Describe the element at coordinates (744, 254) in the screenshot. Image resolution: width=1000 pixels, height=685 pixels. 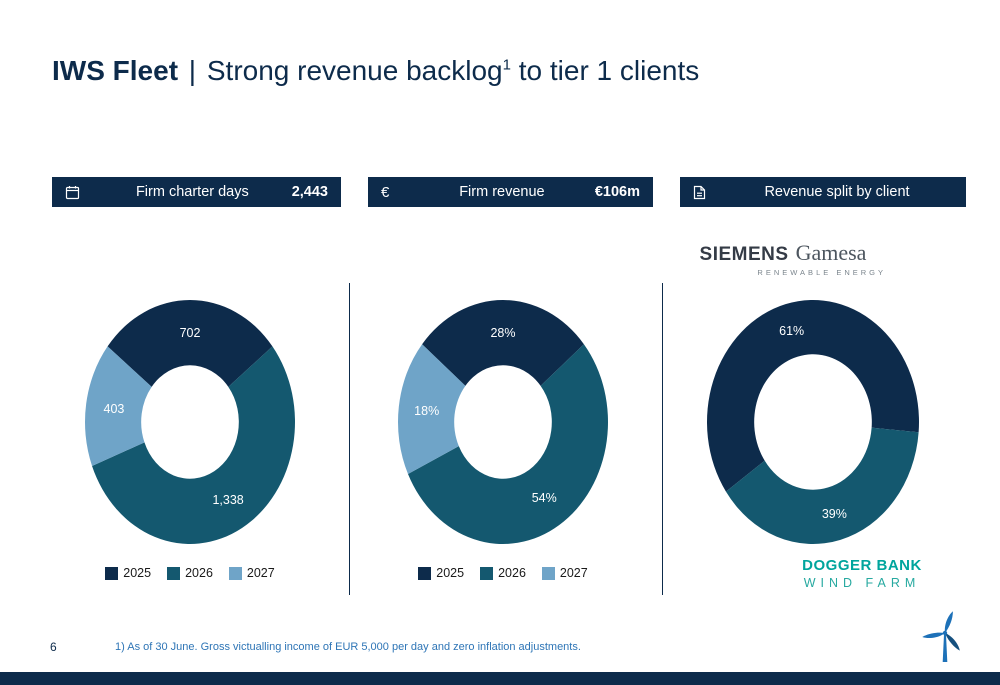
I see `siemens-wordmark: SIEMENS` at that location.